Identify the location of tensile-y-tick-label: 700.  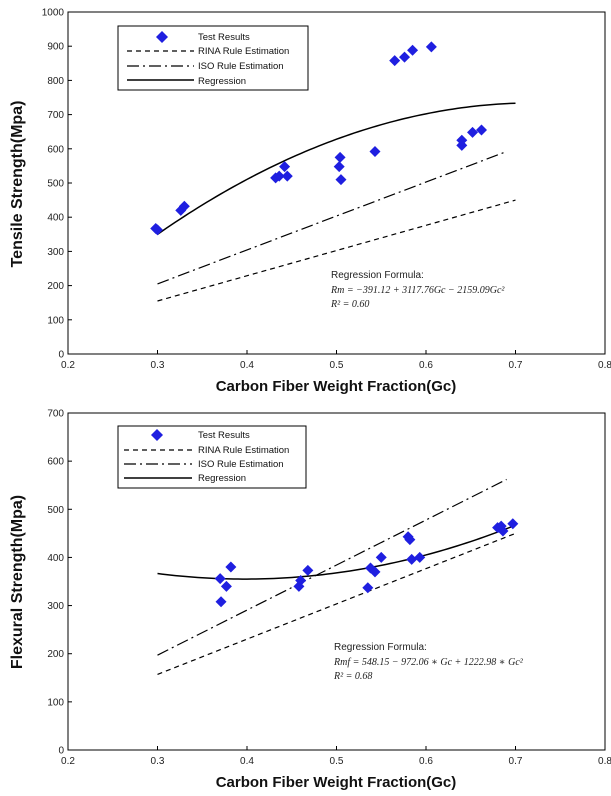
(55, 115).